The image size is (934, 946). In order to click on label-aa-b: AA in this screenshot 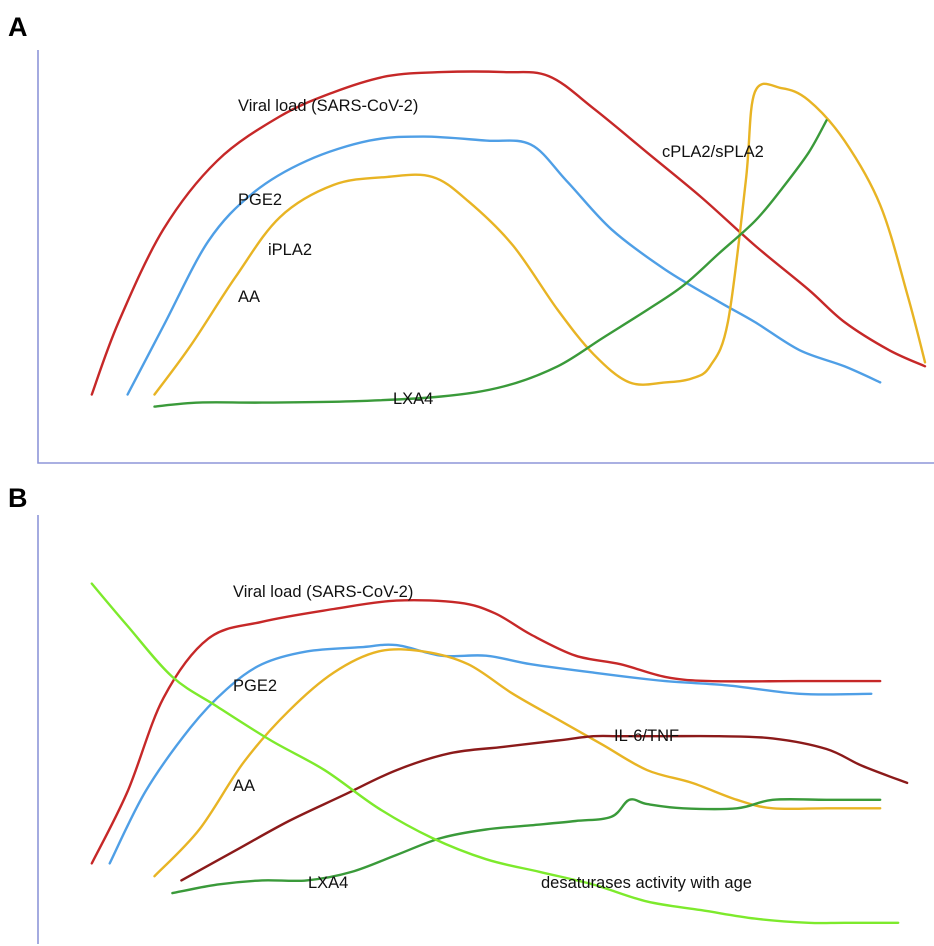, I will do `click(244, 786)`.